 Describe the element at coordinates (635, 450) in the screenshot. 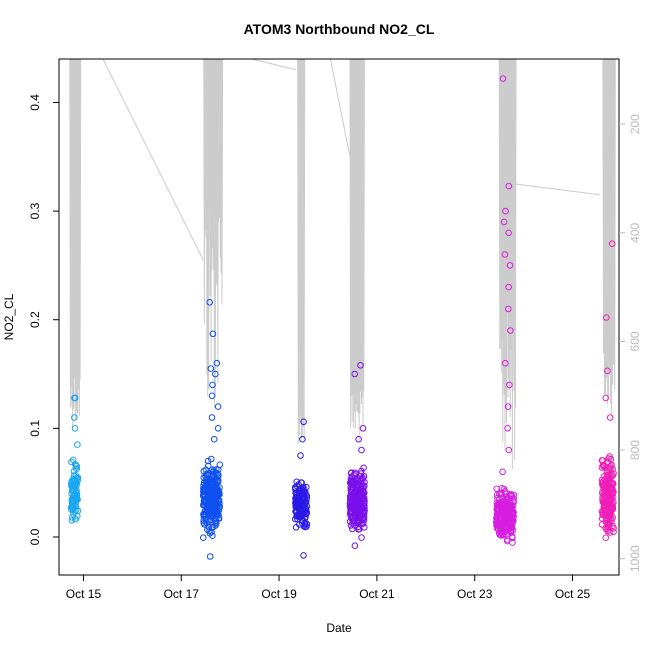

I see `right-tick-label: 800` at that location.